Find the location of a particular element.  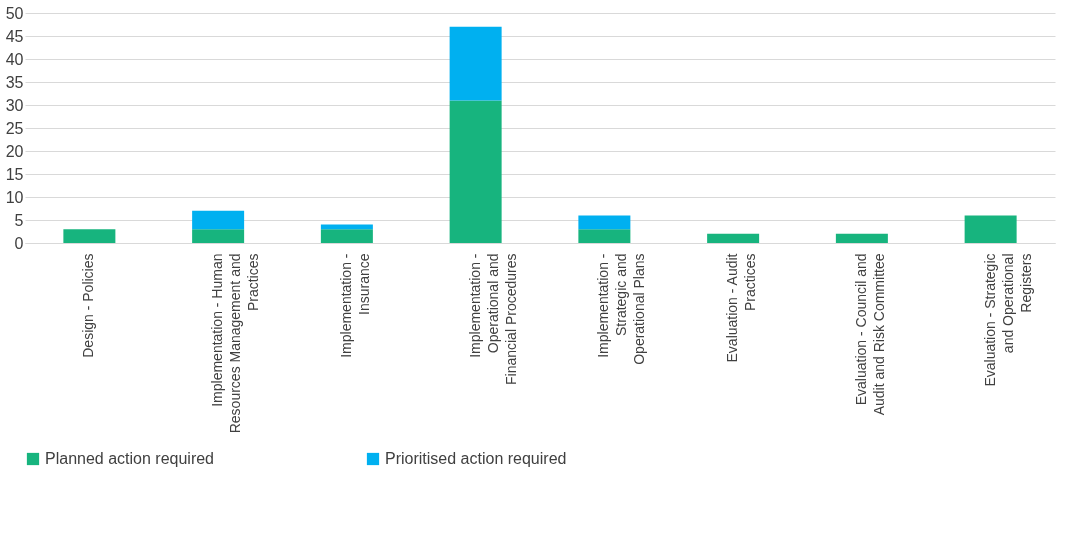

x-tick-label: Evaluation - Strategic and Operational Registers is located at coordinates (1007, 320).